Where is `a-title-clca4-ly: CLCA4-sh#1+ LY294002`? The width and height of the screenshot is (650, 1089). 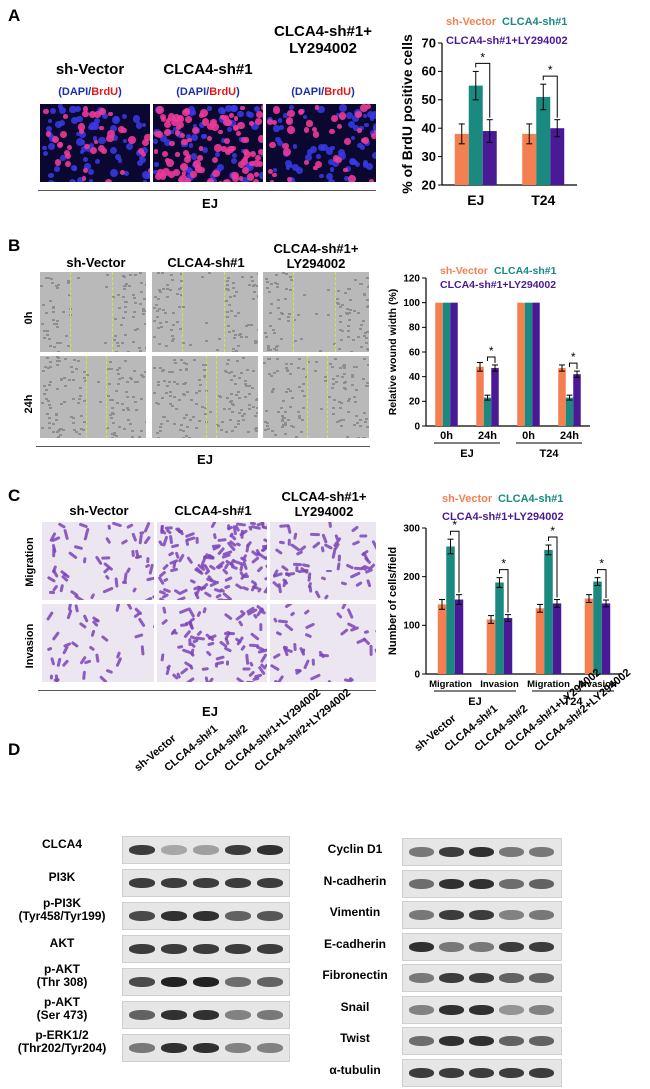 a-title-clca4-ly: CLCA4-sh#1+ LY294002 is located at coordinates (323, 40).